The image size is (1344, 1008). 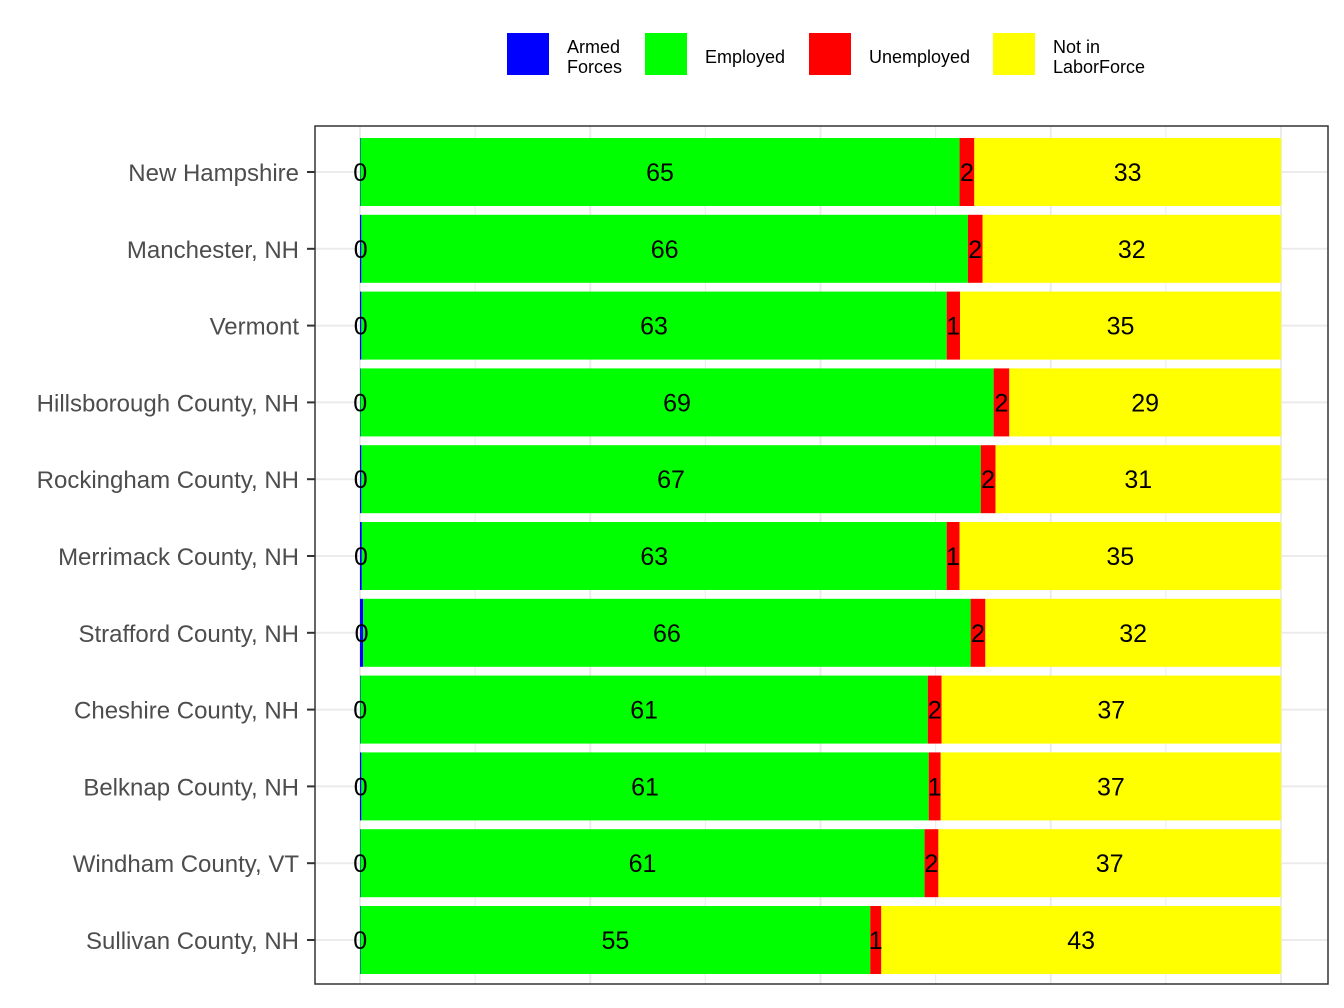 What do you see at coordinates (168, 403) in the screenshot?
I see `category-label: Hillsborough County, NH` at bounding box center [168, 403].